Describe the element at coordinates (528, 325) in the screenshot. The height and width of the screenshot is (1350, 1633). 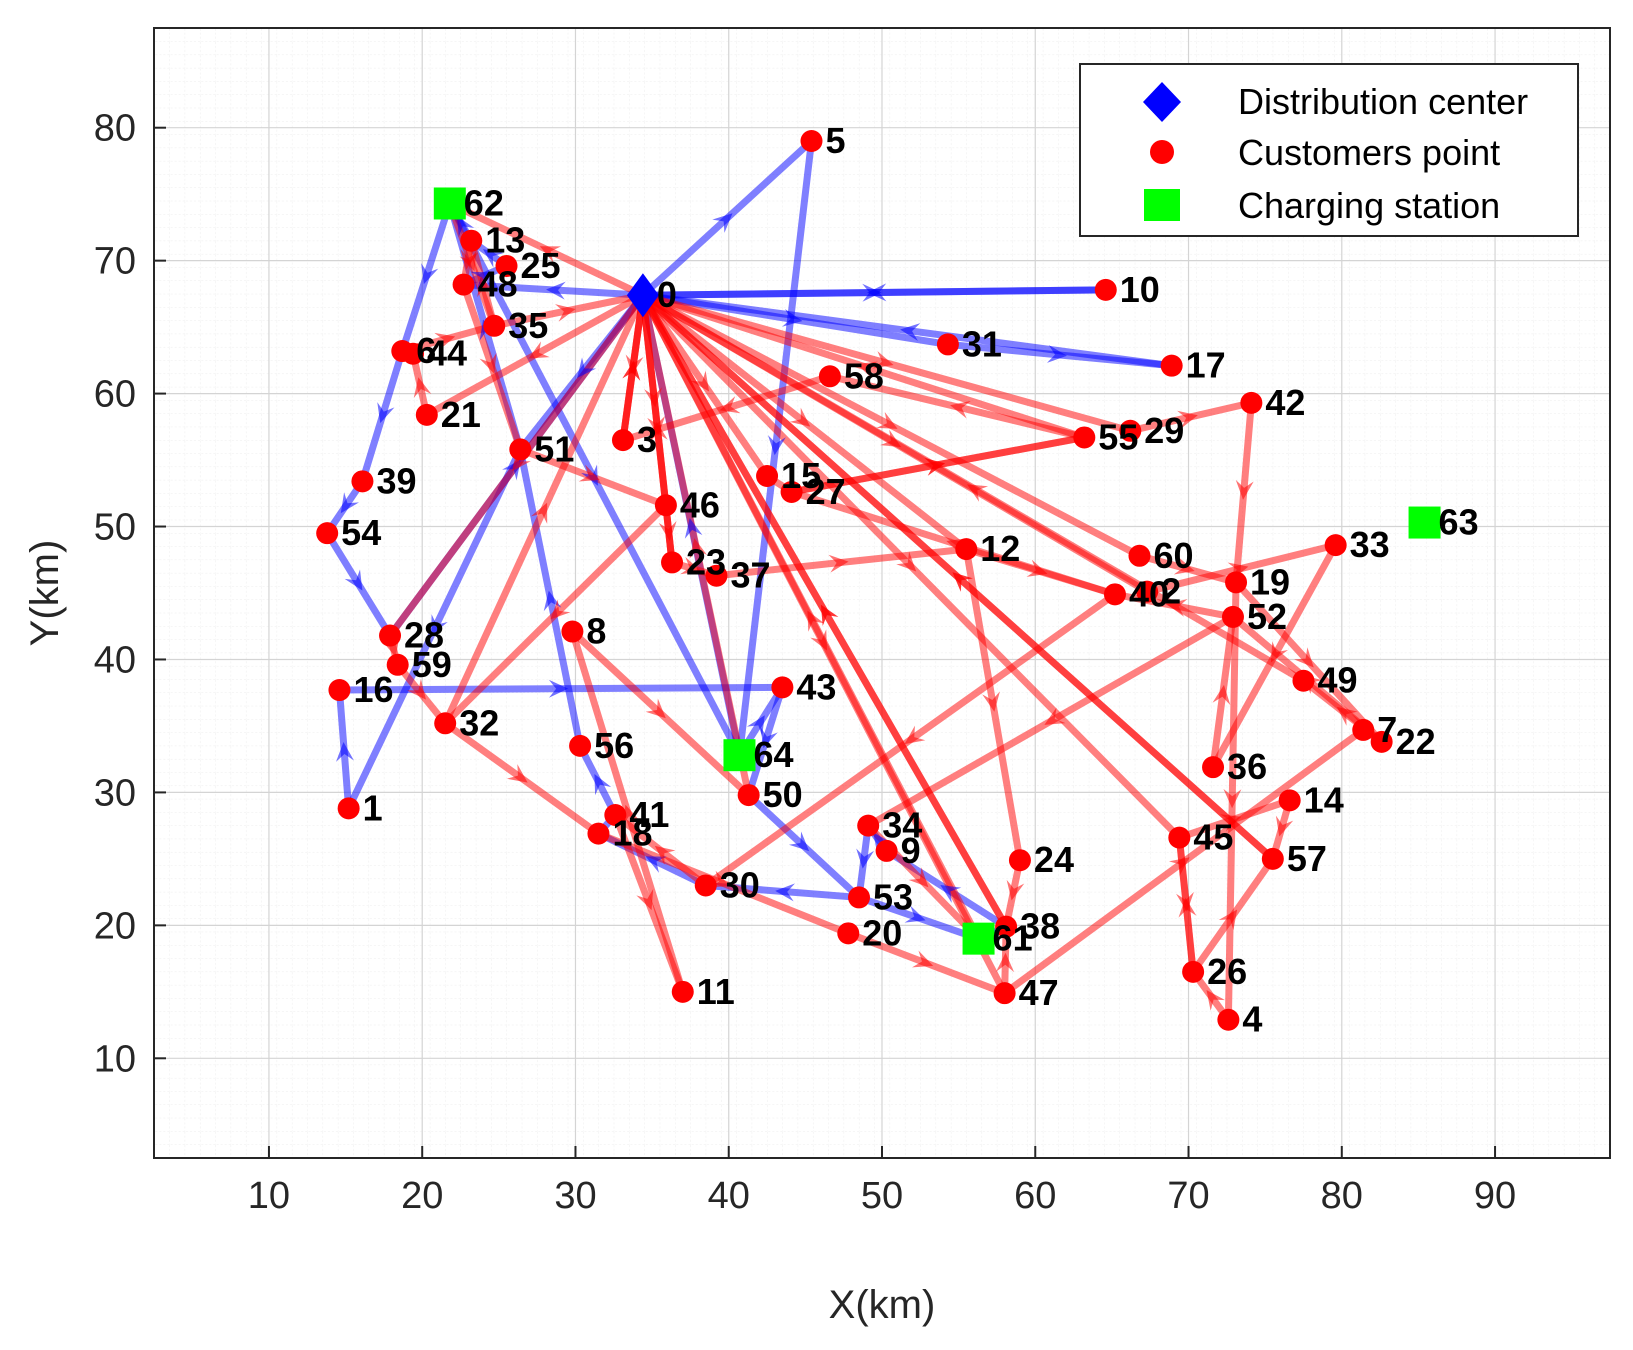
I see `customer-label-35: 35` at that location.